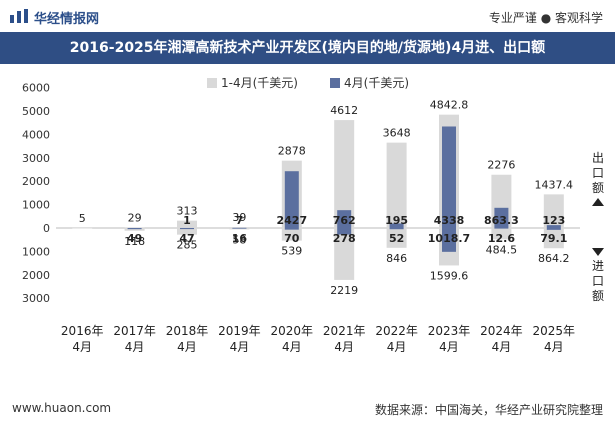 The width and height of the screenshot is (615, 427). What do you see at coordinates (291, 220) in the screenshot?
I see `export-month-label: 2427` at bounding box center [291, 220].